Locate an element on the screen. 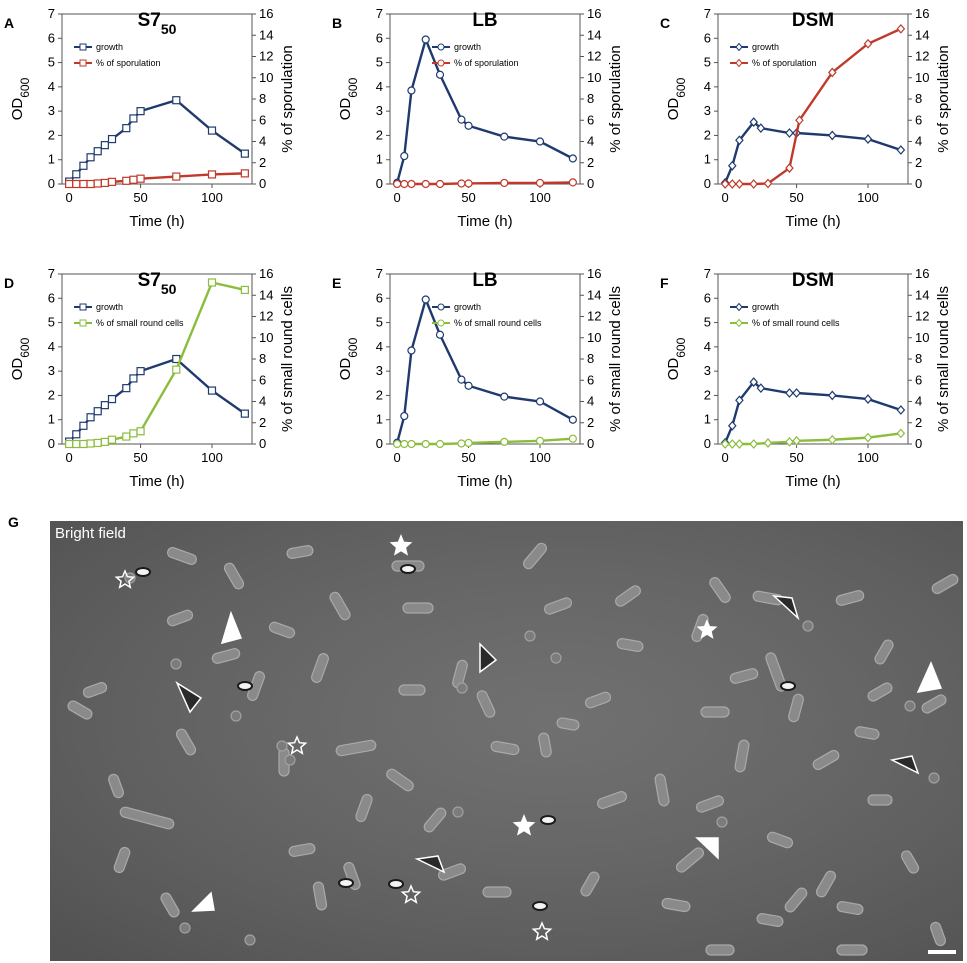 The image size is (967, 963). chart-e-ylabel: OD600 is located at coordinates (348, 358).